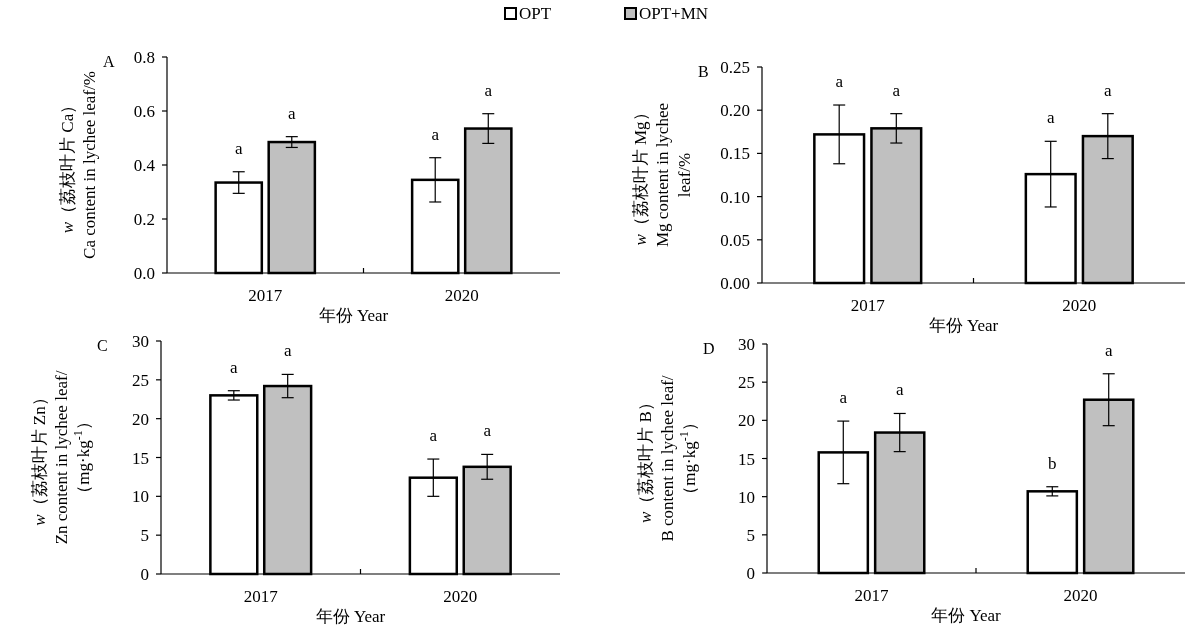 Image resolution: width=1185 pixels, height=629 pixels. I want to click on chart-title: D, so click(709, 348).